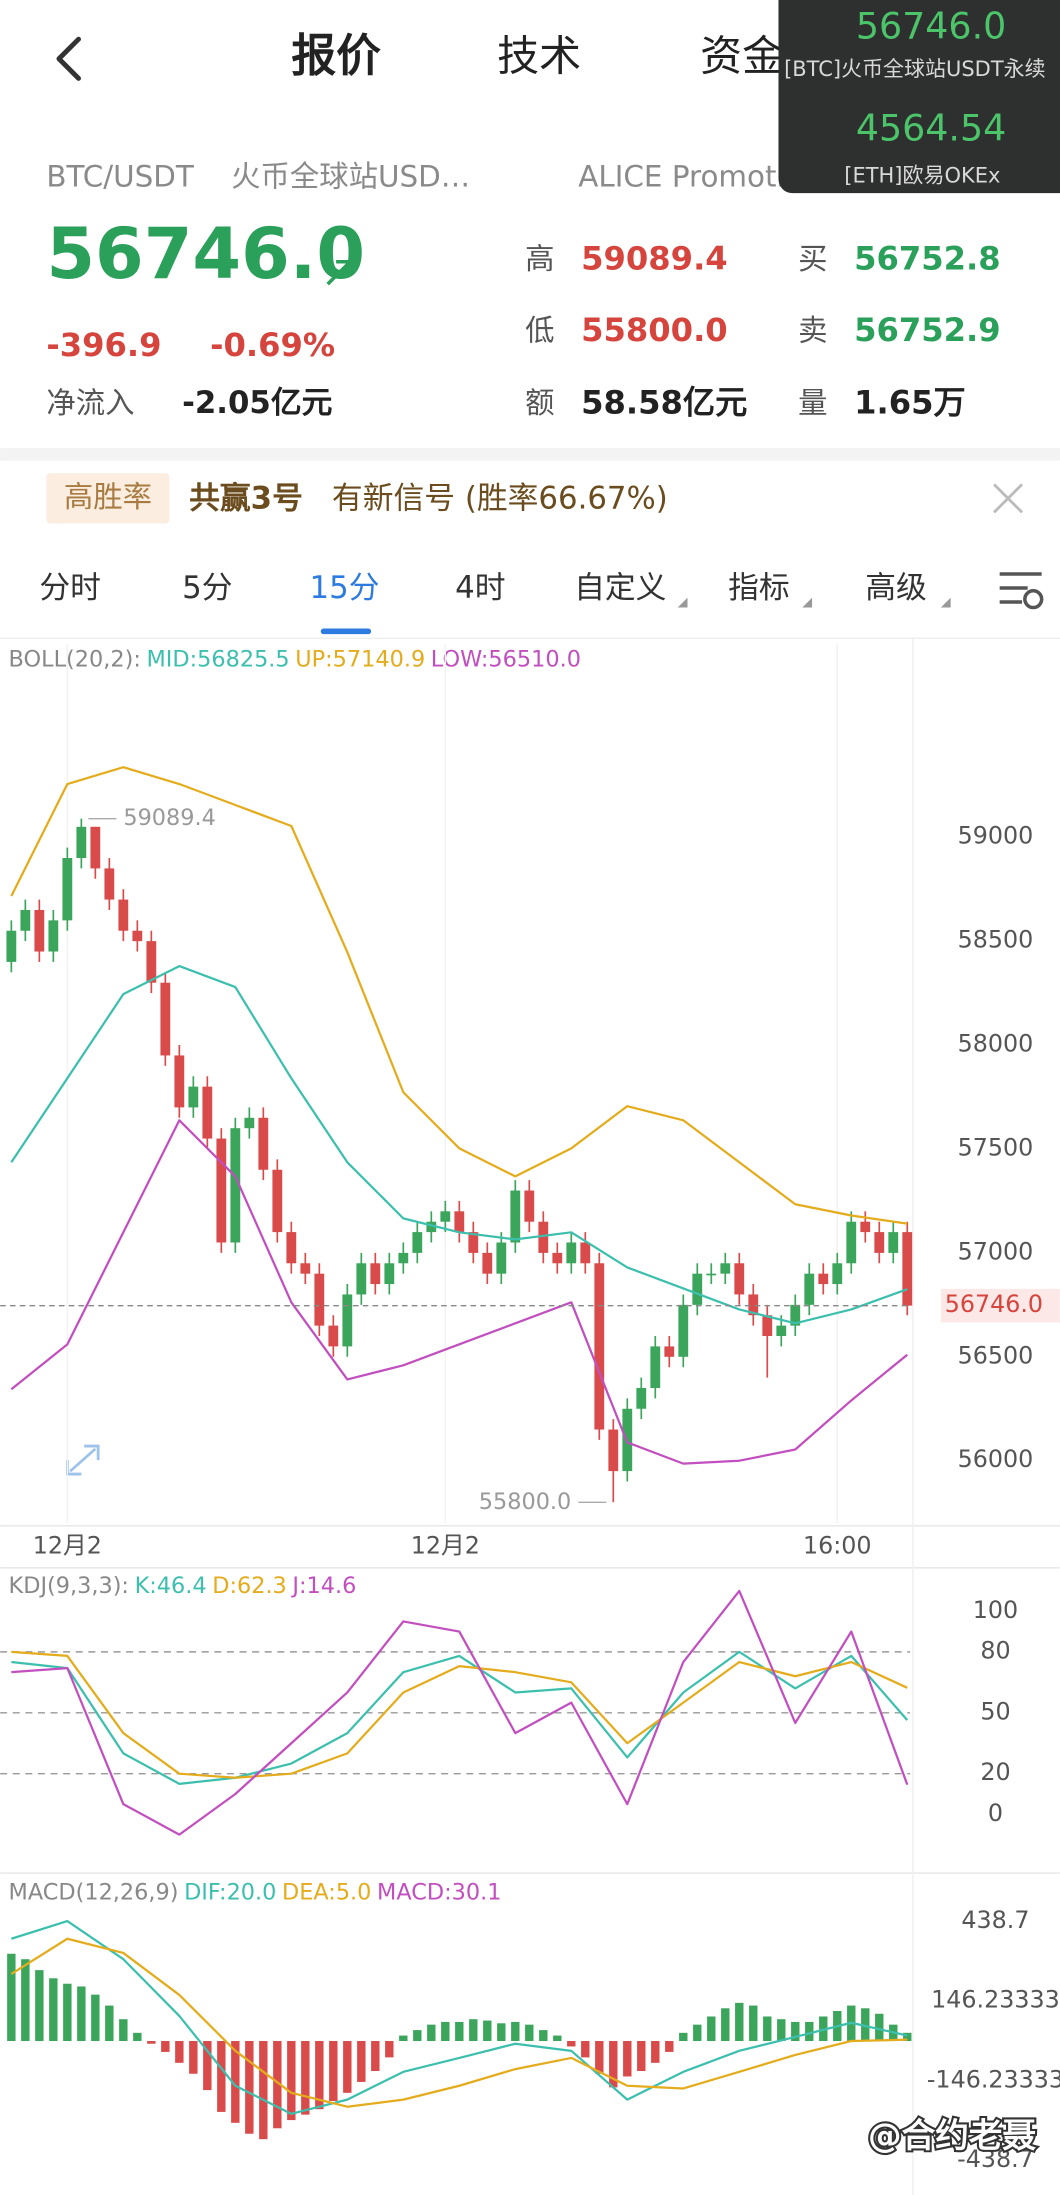  I want to click on stat-label: 额, so click(539, 403).